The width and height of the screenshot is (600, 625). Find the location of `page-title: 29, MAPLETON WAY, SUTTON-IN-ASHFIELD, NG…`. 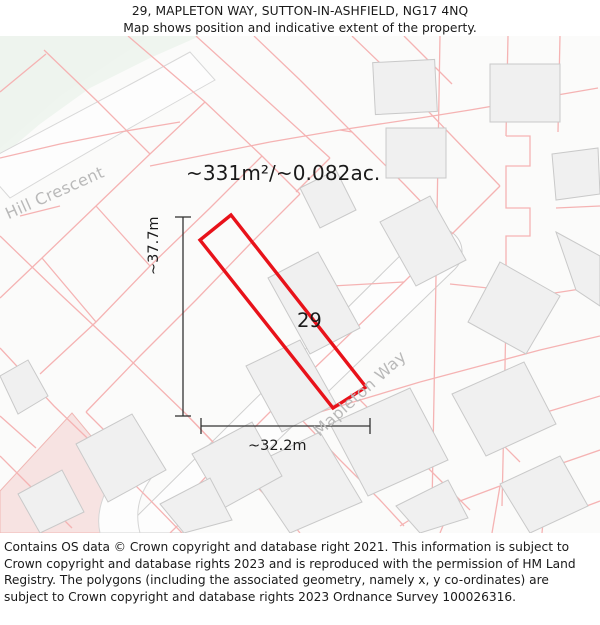

page-title: 29, MAPLETON WAY, SUTTON-IN-ASHFIELD, NG… is located at coordinates (300, 11).